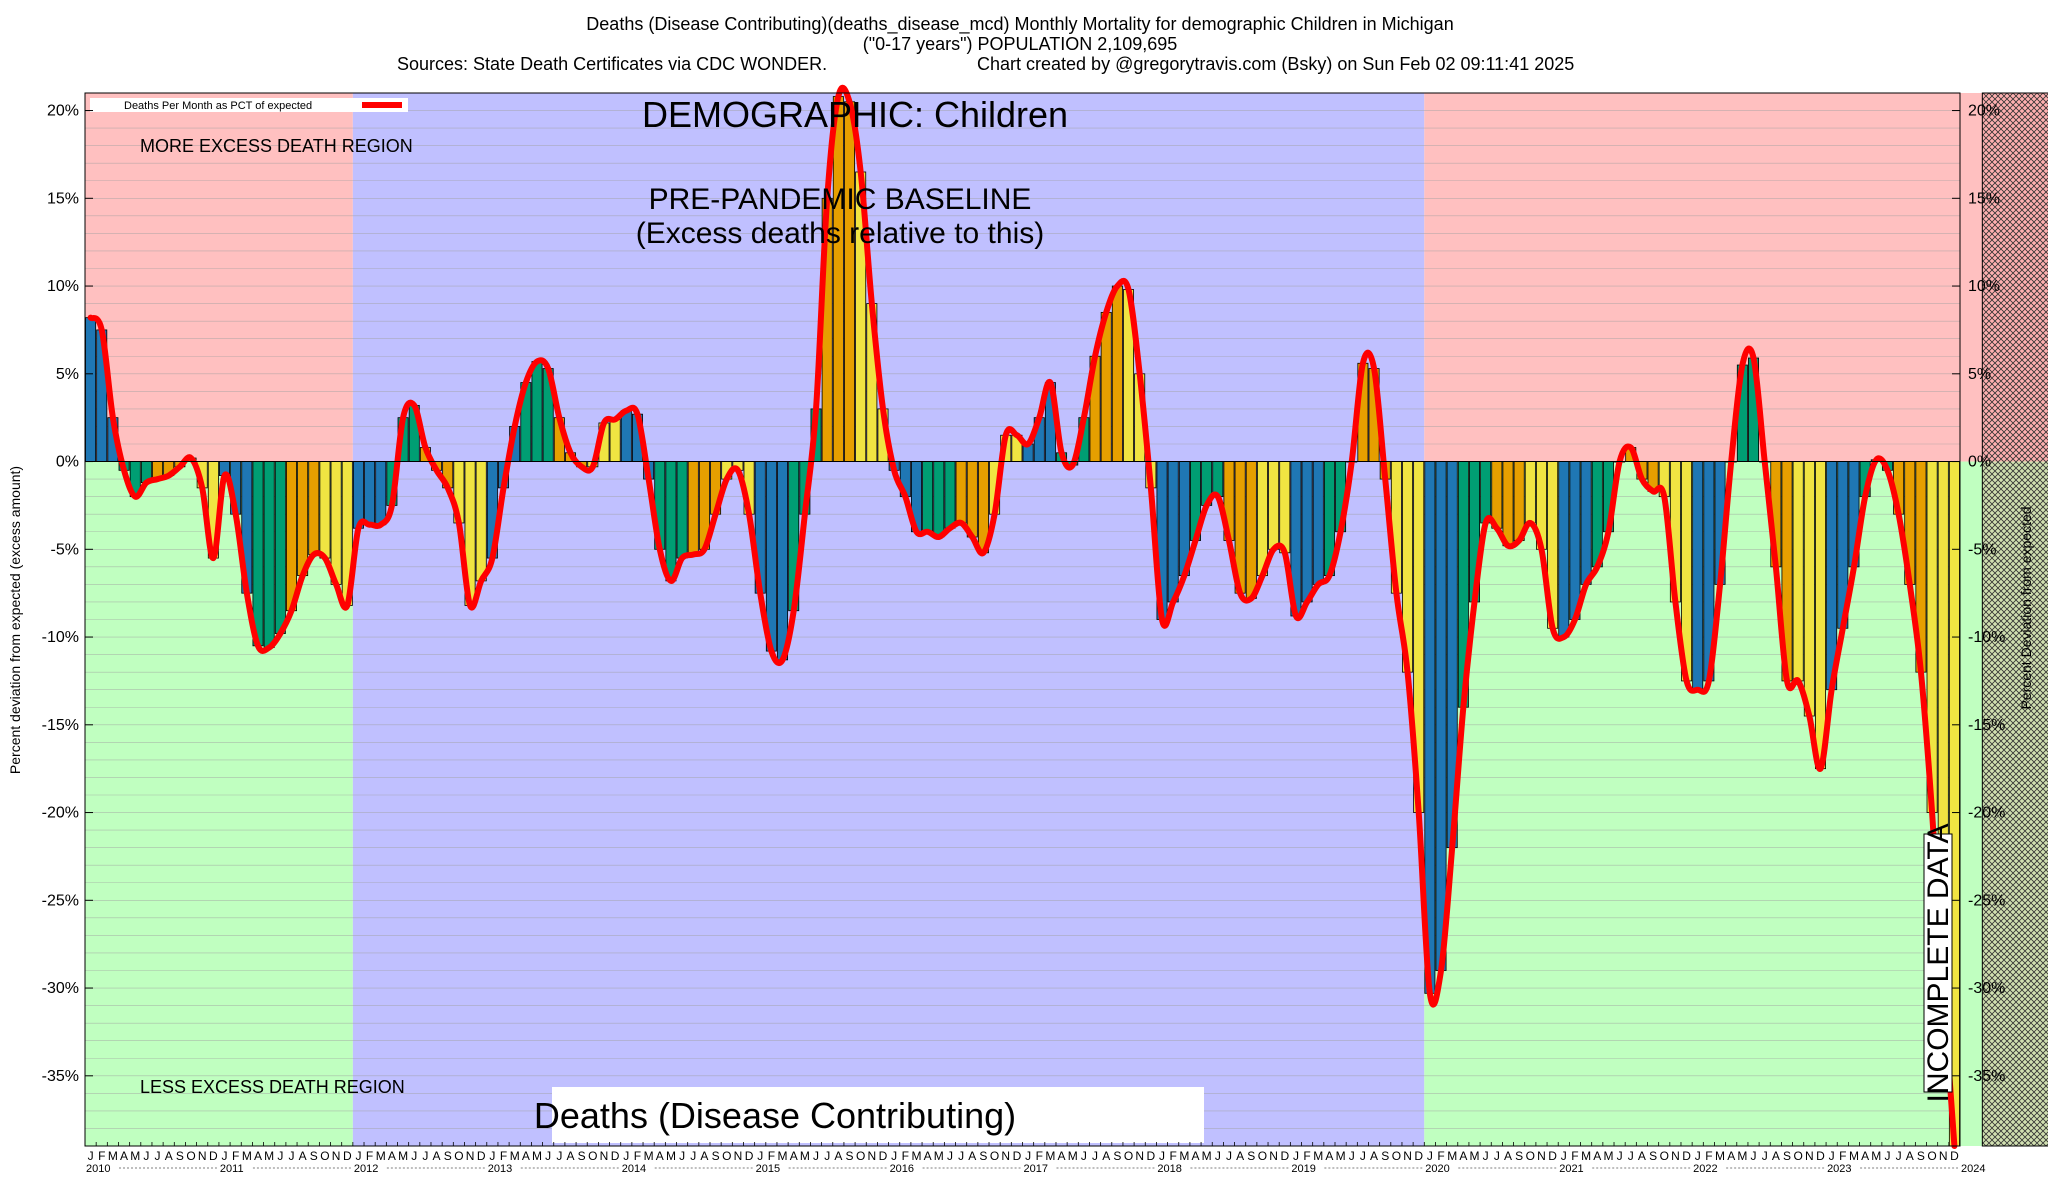 Image resolution: width=2048 pixels, height=1200 pixels. What do you see at coordinates (67, 374) in the screenshot?
I see `y-tick-label-left: 5%` at bounding box center [67, 374].